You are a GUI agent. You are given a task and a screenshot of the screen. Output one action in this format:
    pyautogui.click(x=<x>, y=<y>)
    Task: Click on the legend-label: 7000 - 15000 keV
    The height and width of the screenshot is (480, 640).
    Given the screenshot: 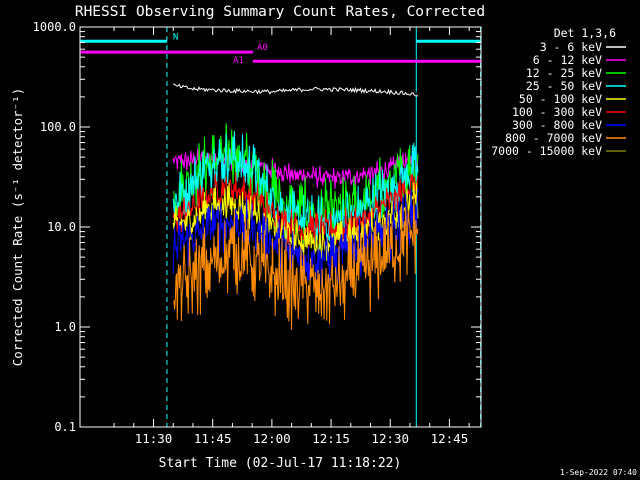 What is the action you would take?
    pyautogui.click(x=546, y=151)
    